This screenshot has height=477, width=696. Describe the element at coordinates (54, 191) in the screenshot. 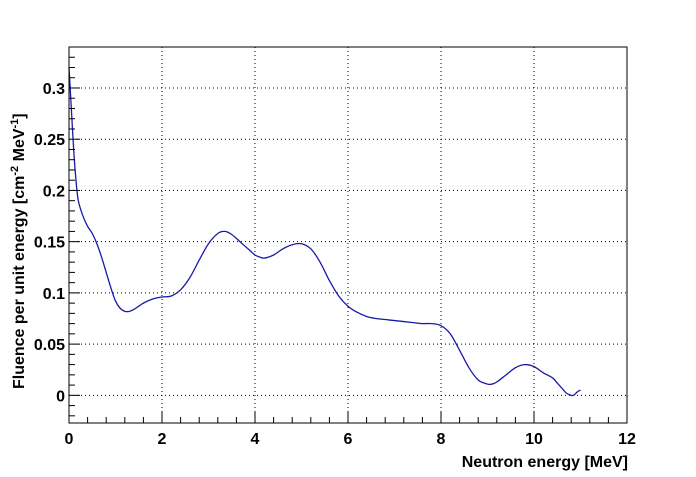

I see `y-tick-label: 0.2` at that location.